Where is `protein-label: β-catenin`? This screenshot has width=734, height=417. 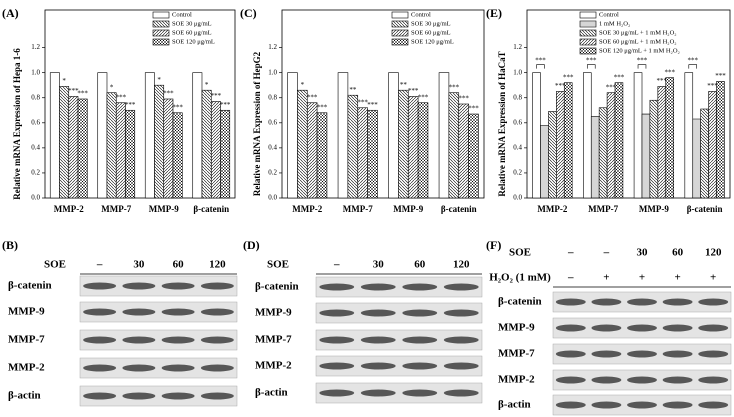
protein-label: β-catenin is located at coordinates (277, 287).